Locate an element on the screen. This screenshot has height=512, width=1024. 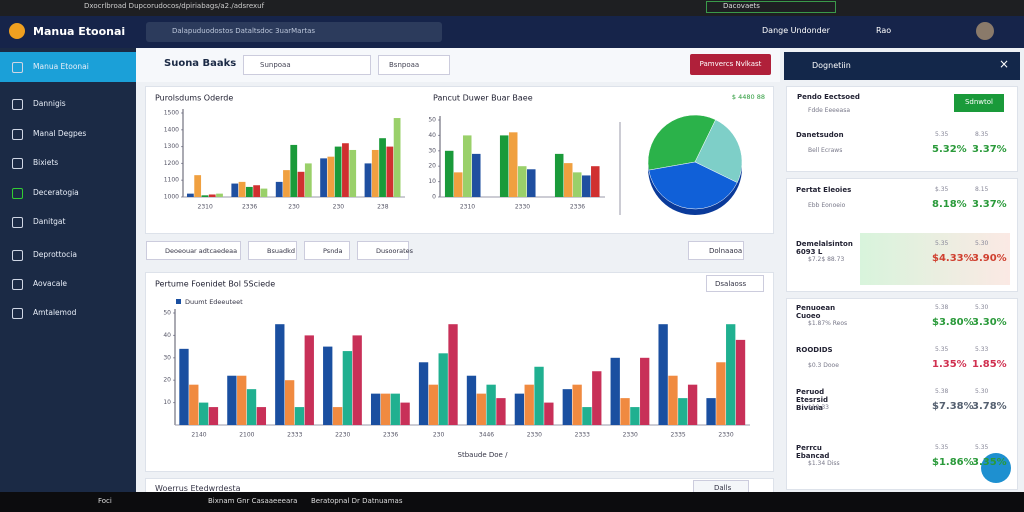
close: × is located at coordinates (1004, 64).